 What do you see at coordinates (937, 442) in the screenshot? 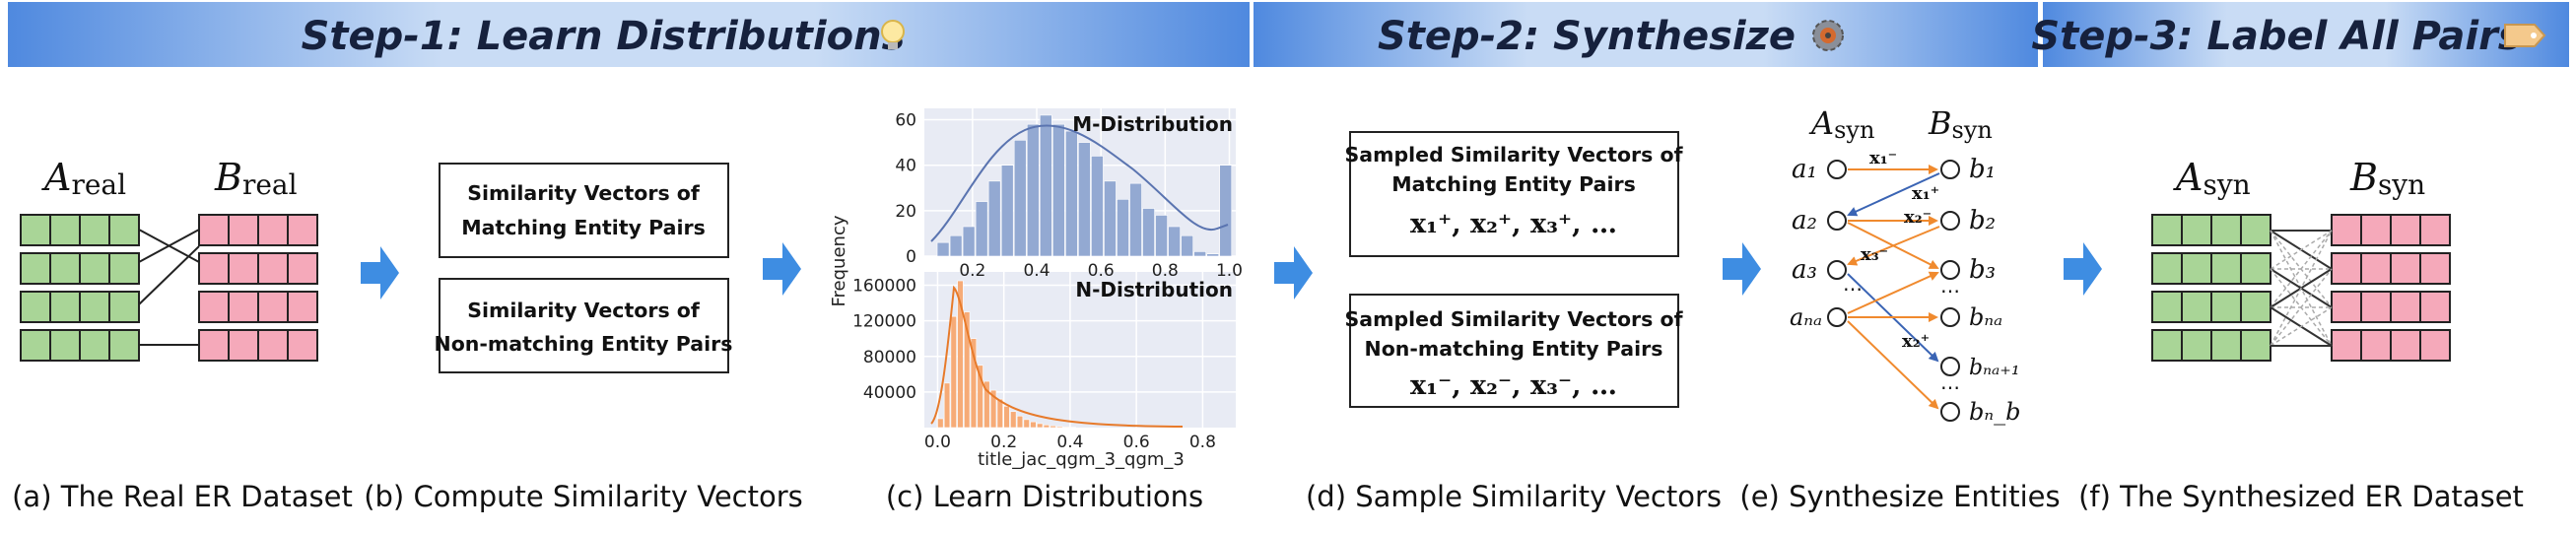
I see `n-xtick: 0.0` at bounding box center [937, 442].